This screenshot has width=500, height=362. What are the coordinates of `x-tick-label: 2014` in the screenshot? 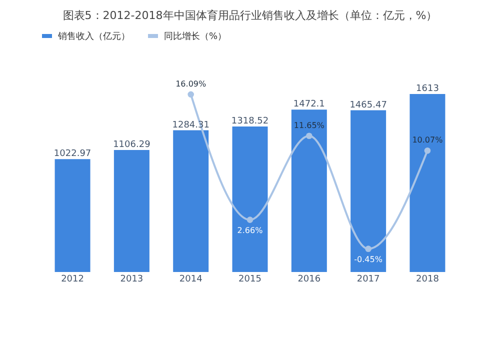 It's located at (191, 279).